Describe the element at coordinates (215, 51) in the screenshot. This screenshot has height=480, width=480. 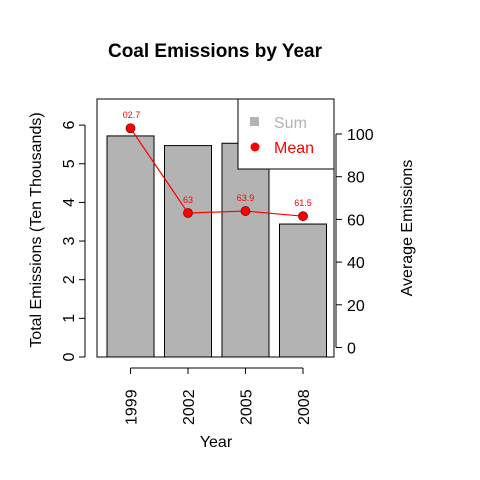
I see `chart-title: Coal Emissions by Year` at that location.